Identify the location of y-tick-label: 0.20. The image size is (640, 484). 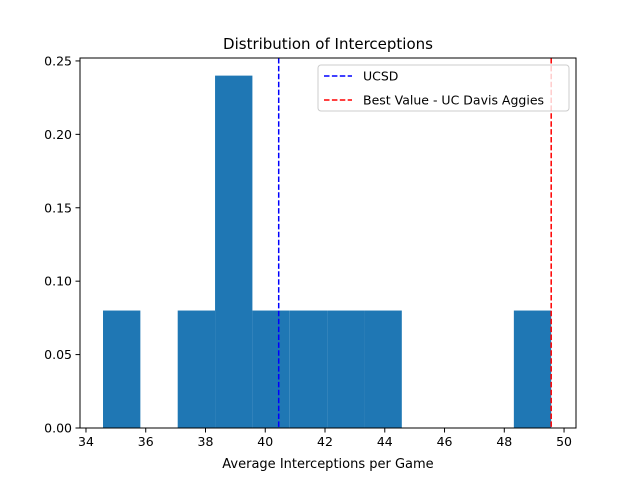
(58, 134).